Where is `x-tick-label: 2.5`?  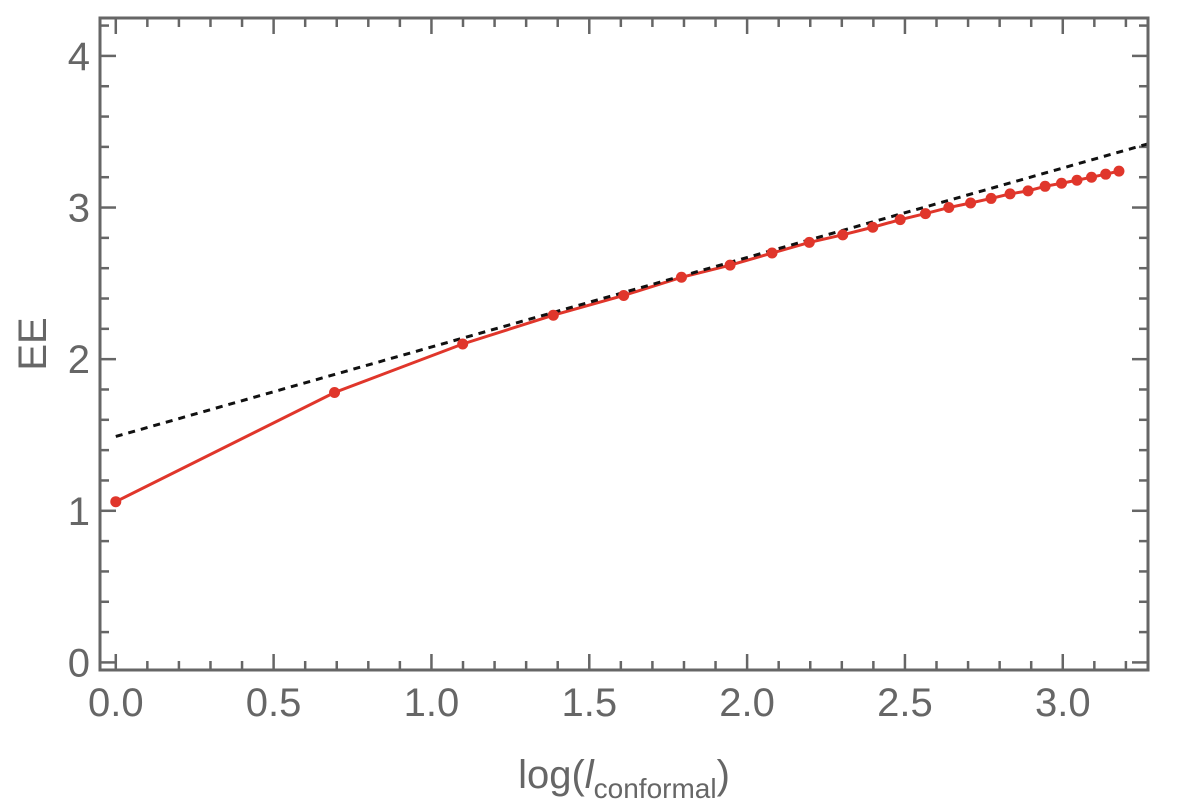 x-tick-label: 2.5 is located at coordinates (905, 703).